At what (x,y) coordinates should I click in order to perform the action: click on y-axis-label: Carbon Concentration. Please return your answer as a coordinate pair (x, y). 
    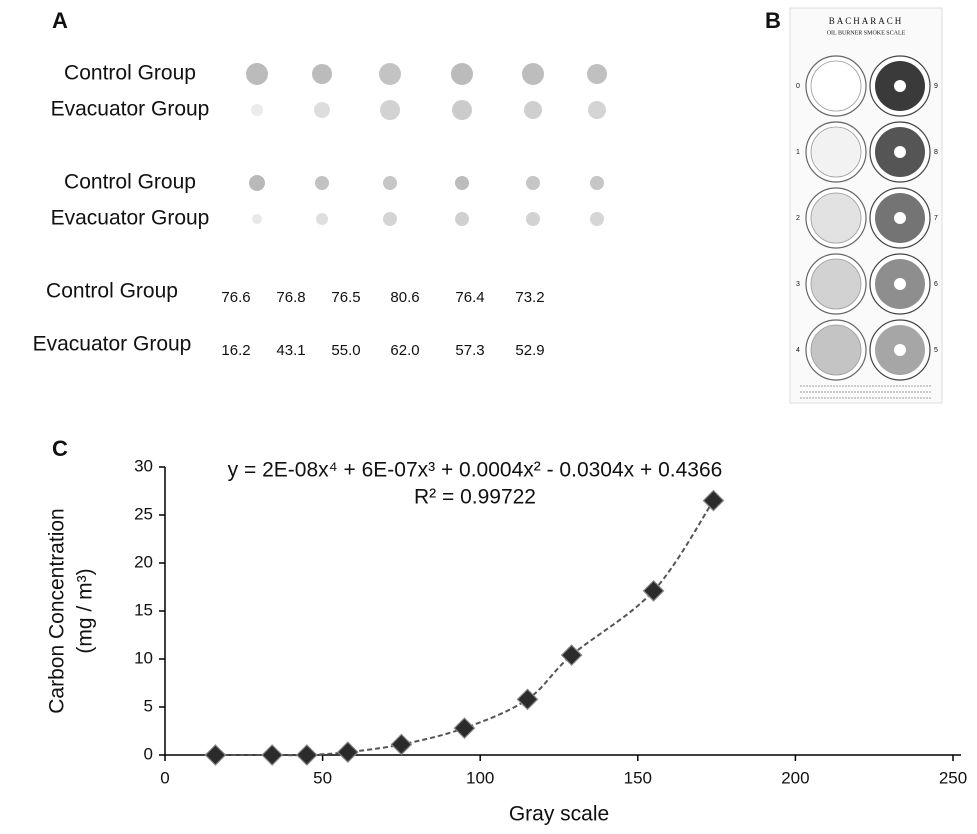
    Looking at the image, I should click on (57, 610).